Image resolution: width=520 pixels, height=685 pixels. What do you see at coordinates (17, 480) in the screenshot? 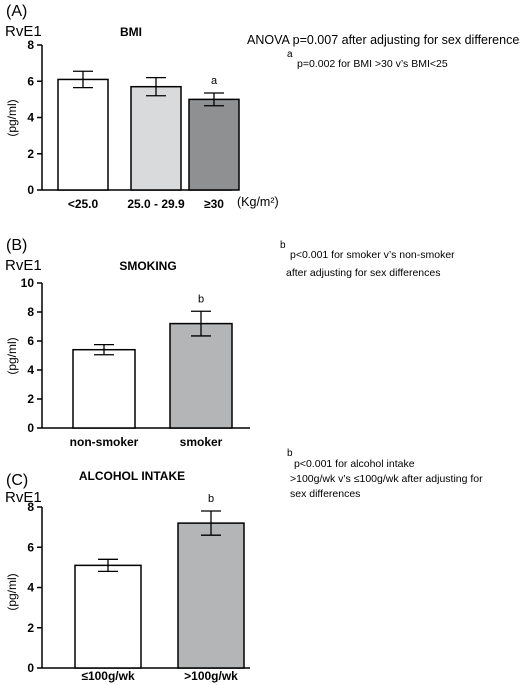
I see `panel-c-label: (C)` at bounding box center [17, 480].